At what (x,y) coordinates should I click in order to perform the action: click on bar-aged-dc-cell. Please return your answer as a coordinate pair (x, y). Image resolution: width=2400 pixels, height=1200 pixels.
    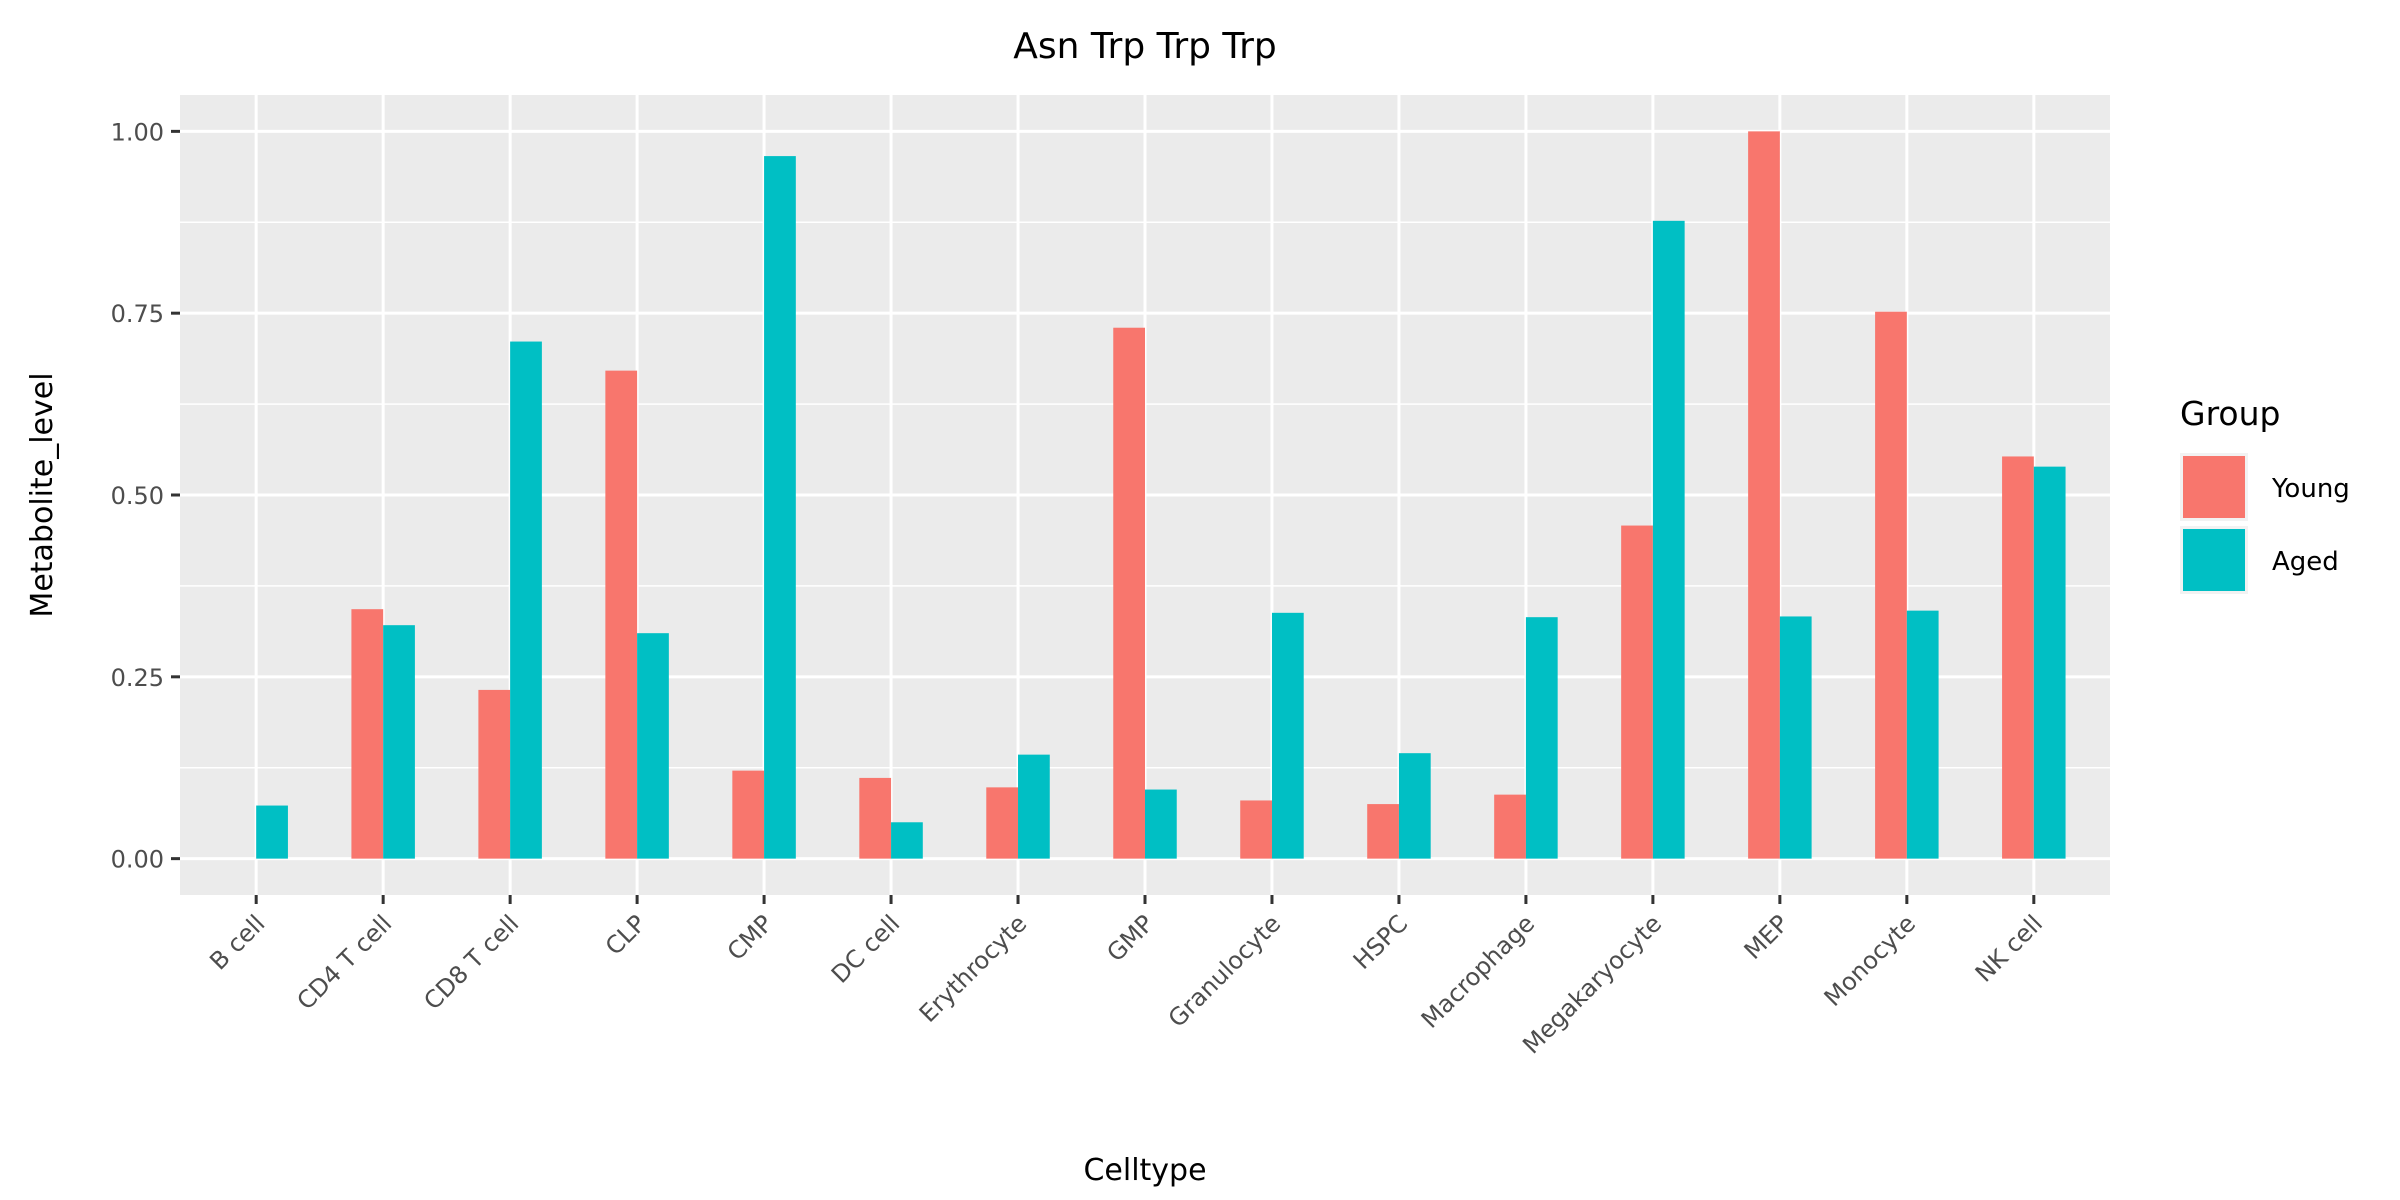
    Looking at the image, I should click on (907, 840).